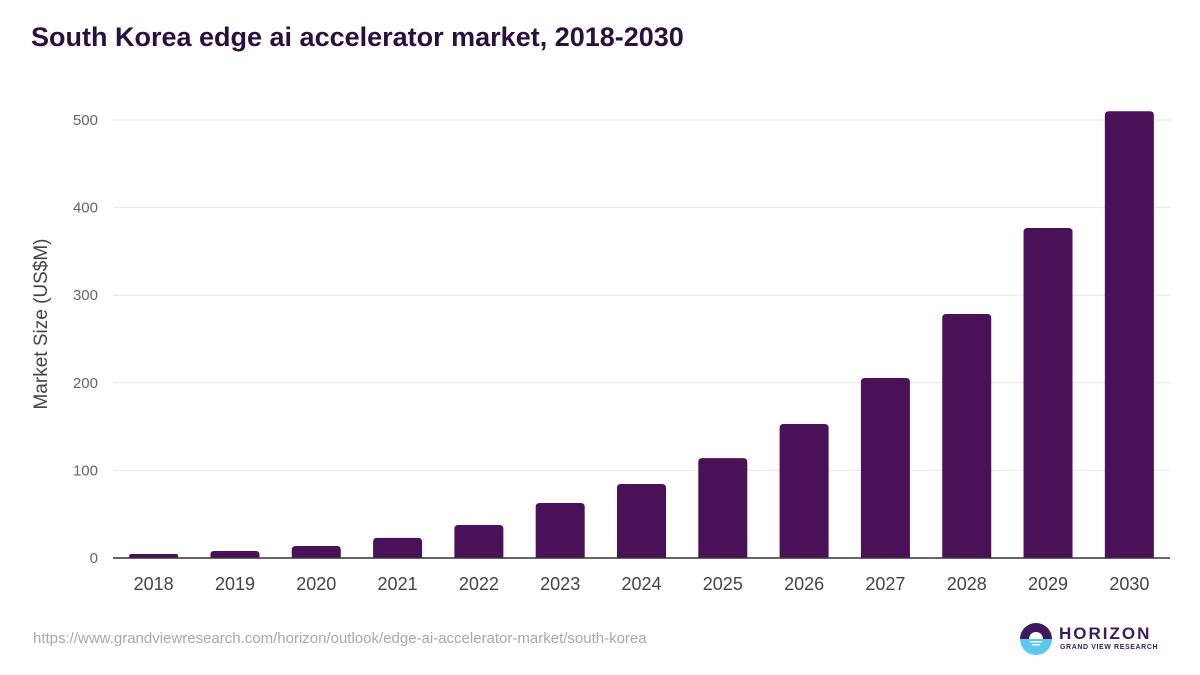 The image size is (1200, 675). What do you see at coordinates (1129, 584) in the screenshot?
I see `x-tick-label: 2030` at bounding box center [1129, 584].